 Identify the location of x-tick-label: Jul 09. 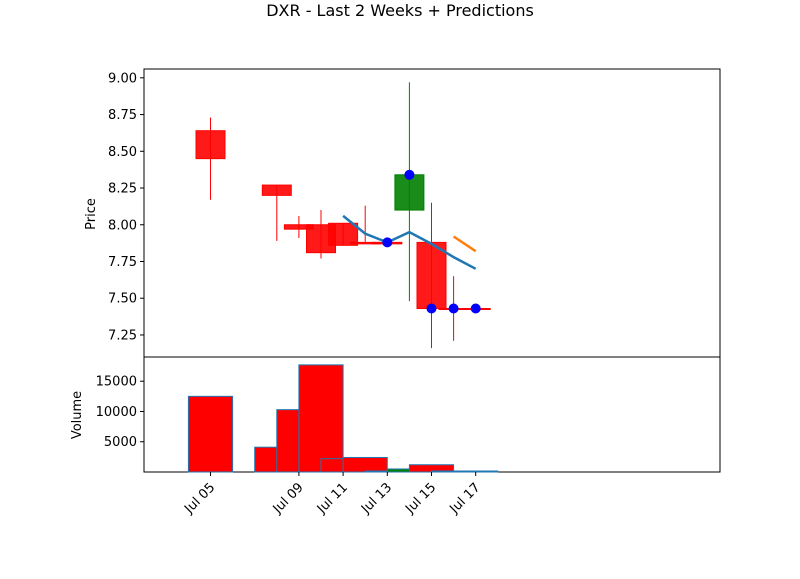
(288, 498).